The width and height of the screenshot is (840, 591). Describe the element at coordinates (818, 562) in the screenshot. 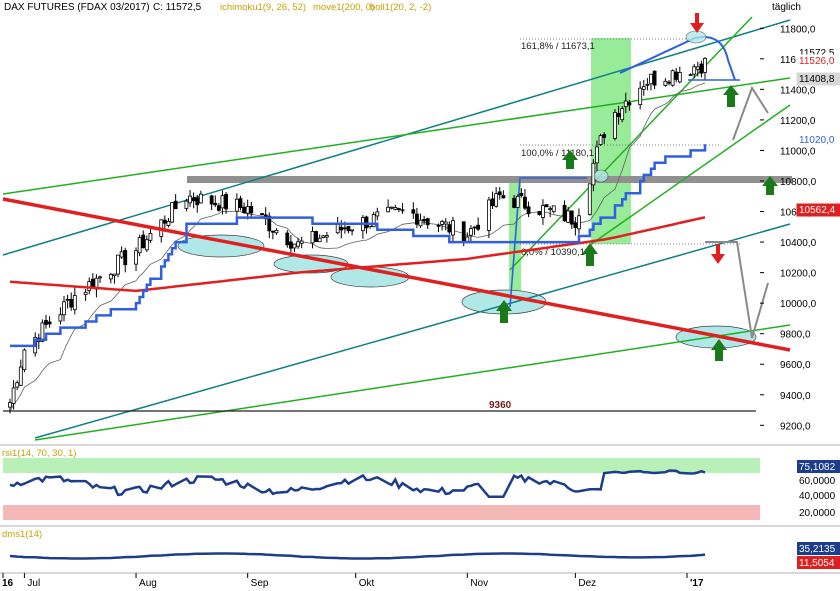

I see `dms-value-badge-b` at that location.